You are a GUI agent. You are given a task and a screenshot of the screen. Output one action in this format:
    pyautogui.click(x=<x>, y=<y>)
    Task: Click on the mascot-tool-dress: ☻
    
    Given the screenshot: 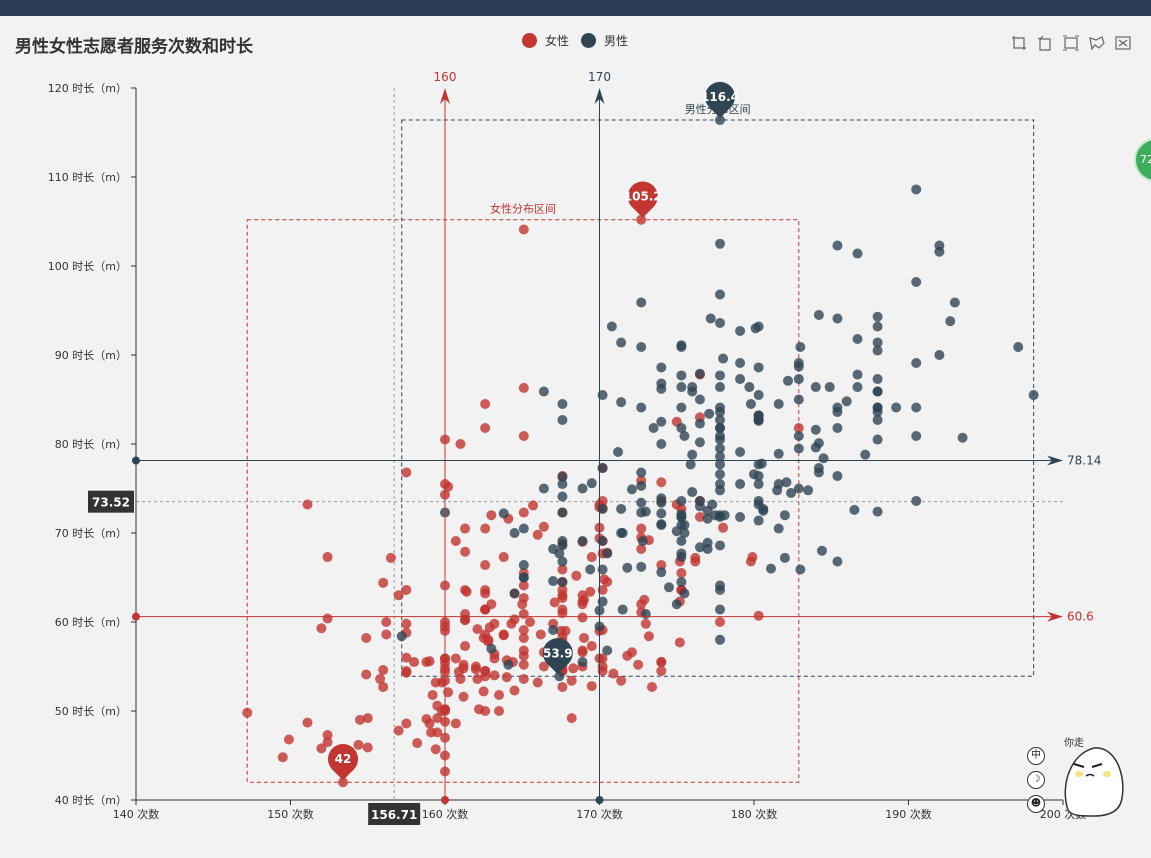 What is the action you would take?
    pyautogui.click(x=1036, y=804)
    